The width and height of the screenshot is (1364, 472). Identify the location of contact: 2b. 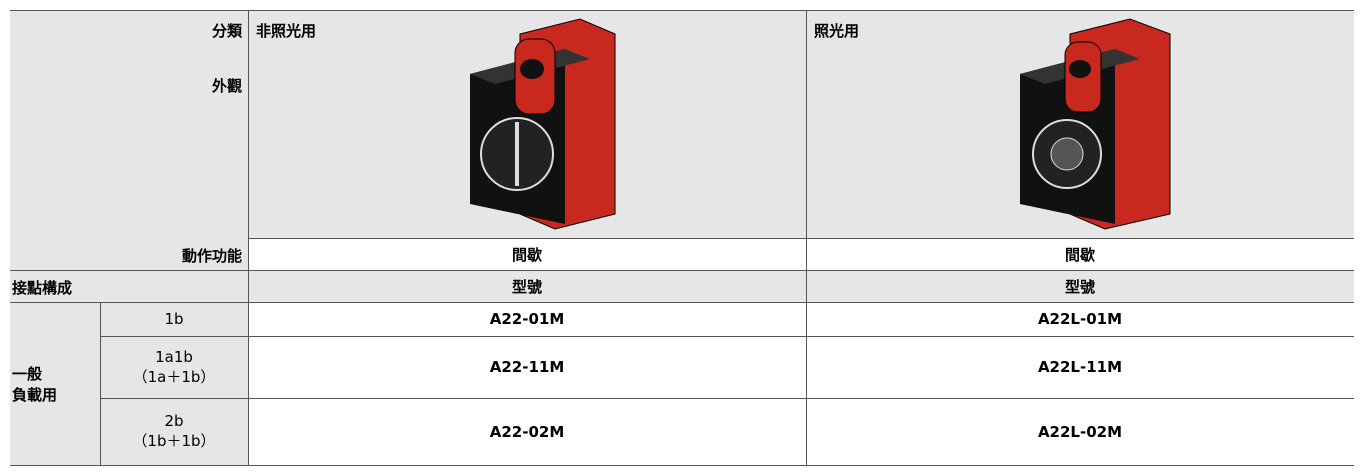
(174, 421).